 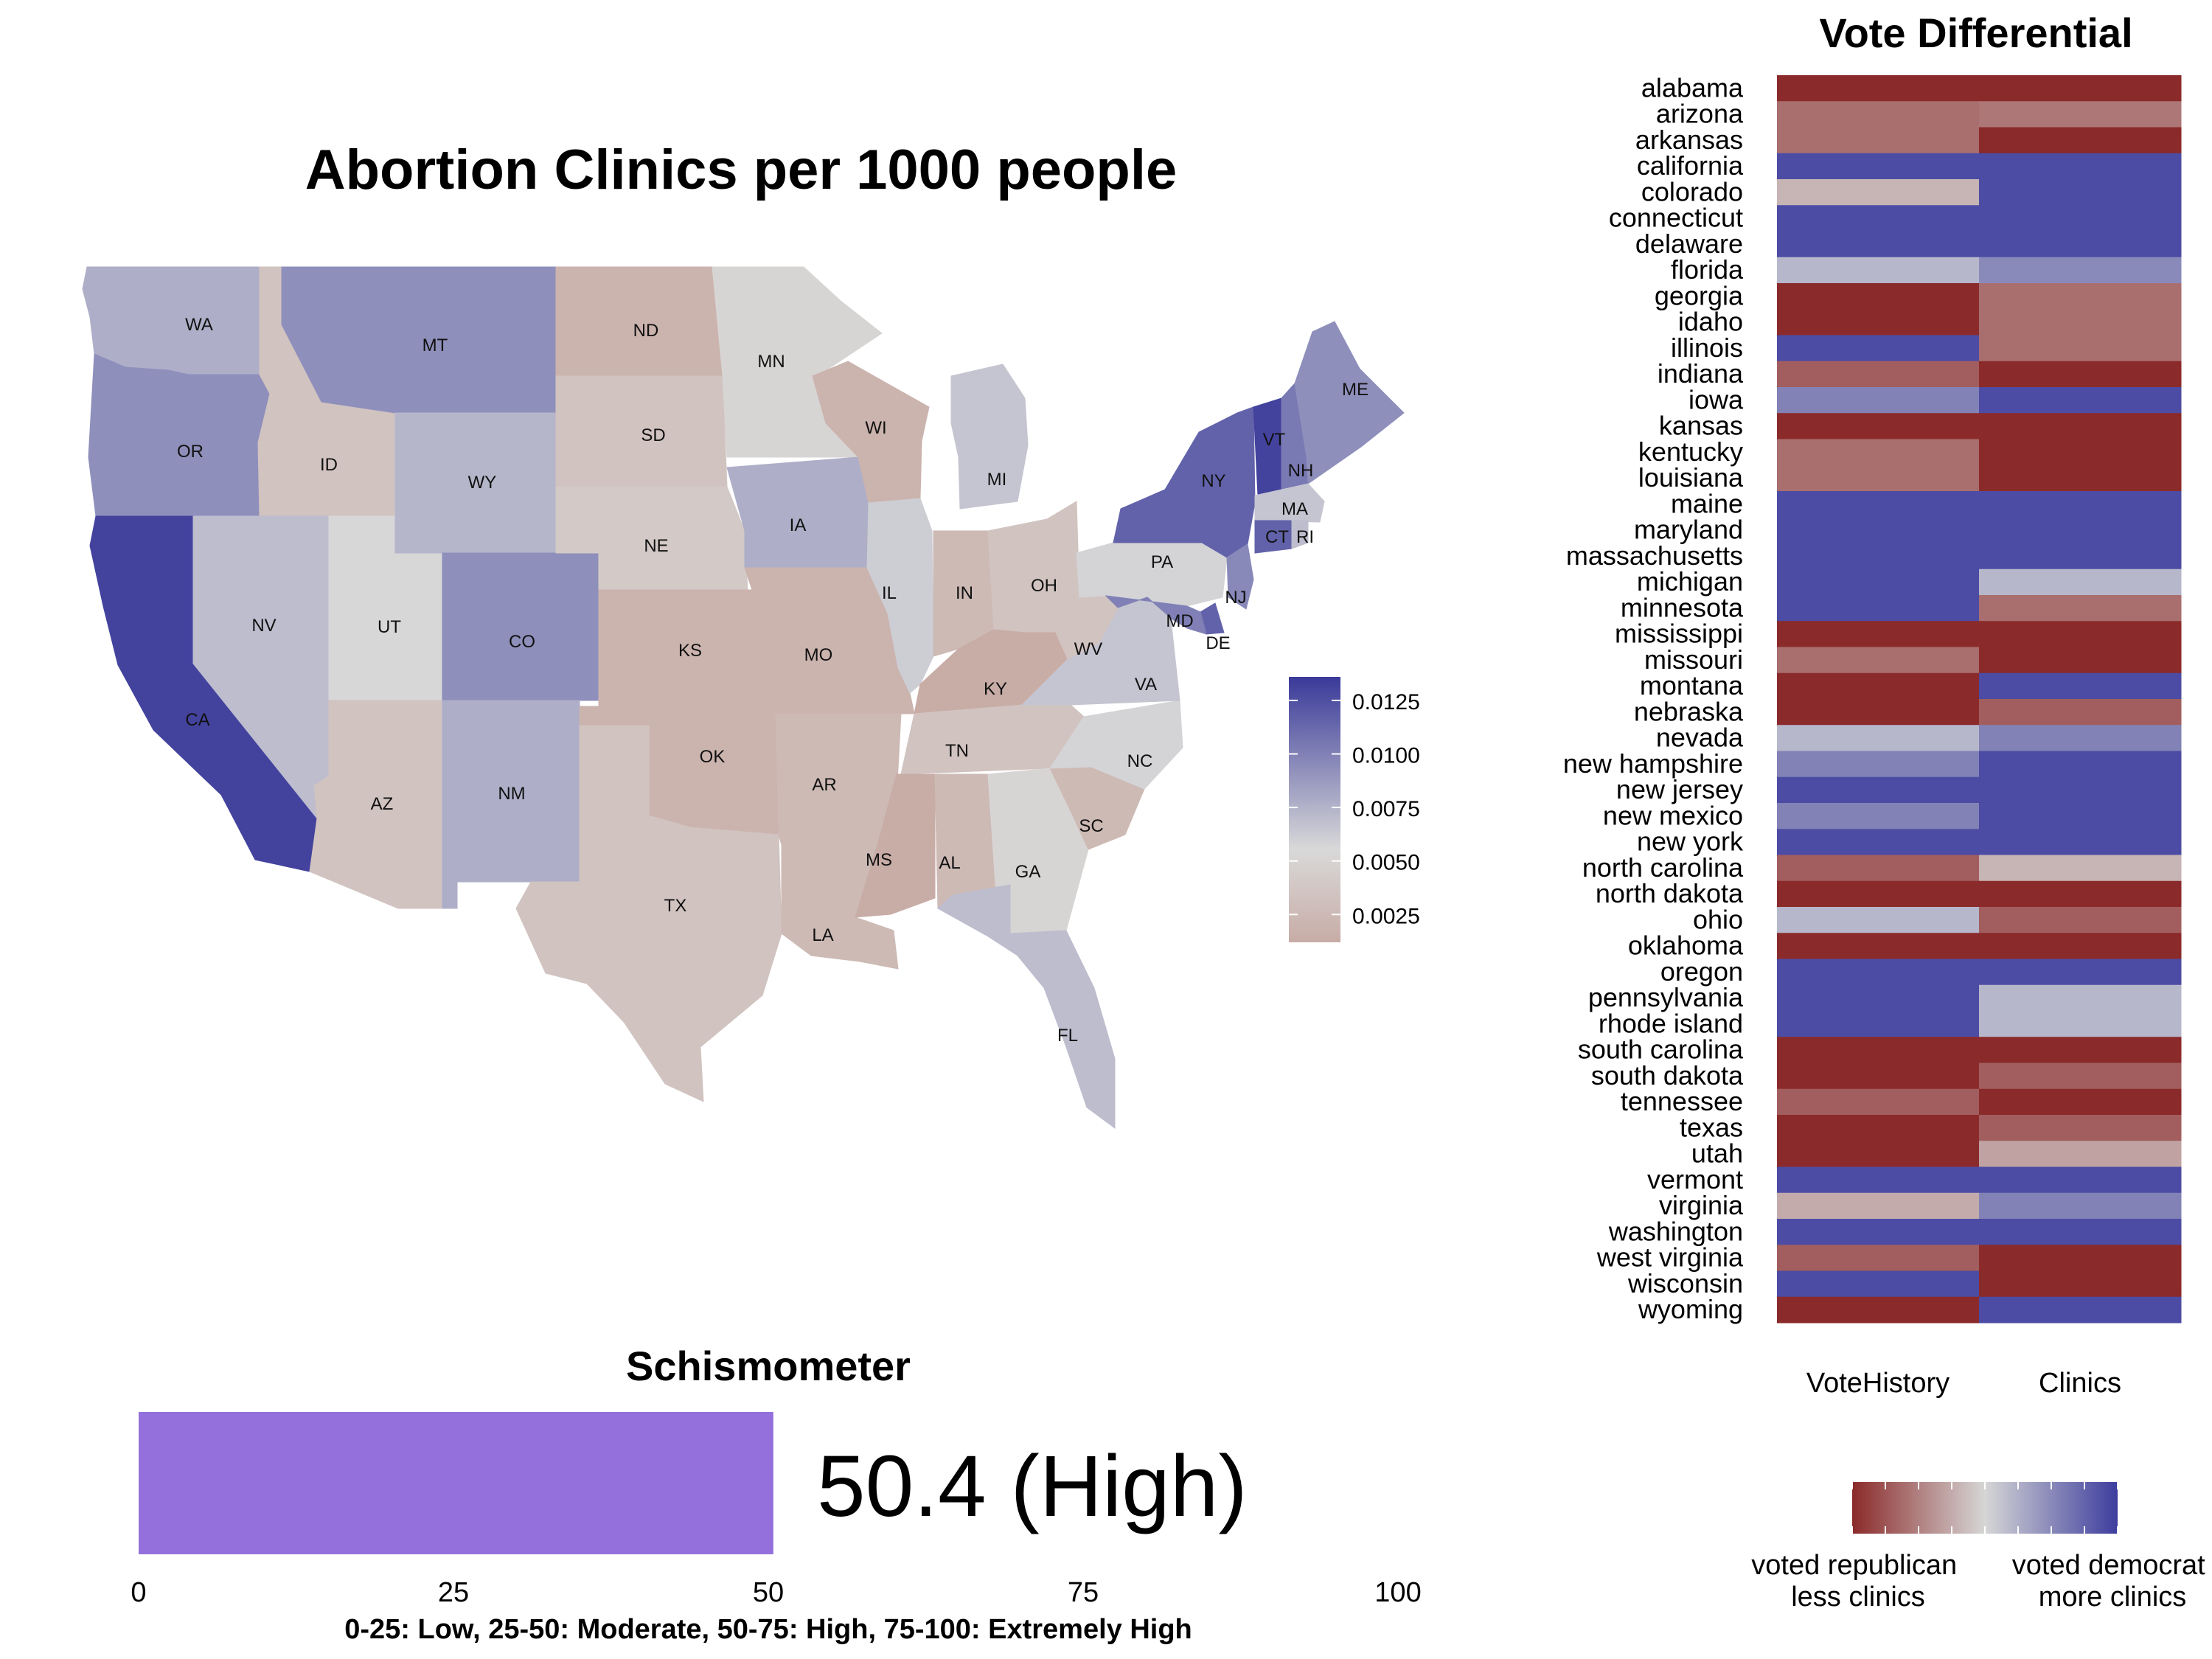 I want to click on heatmap-row-label: massachusetts, so click(x=1654, y=555).